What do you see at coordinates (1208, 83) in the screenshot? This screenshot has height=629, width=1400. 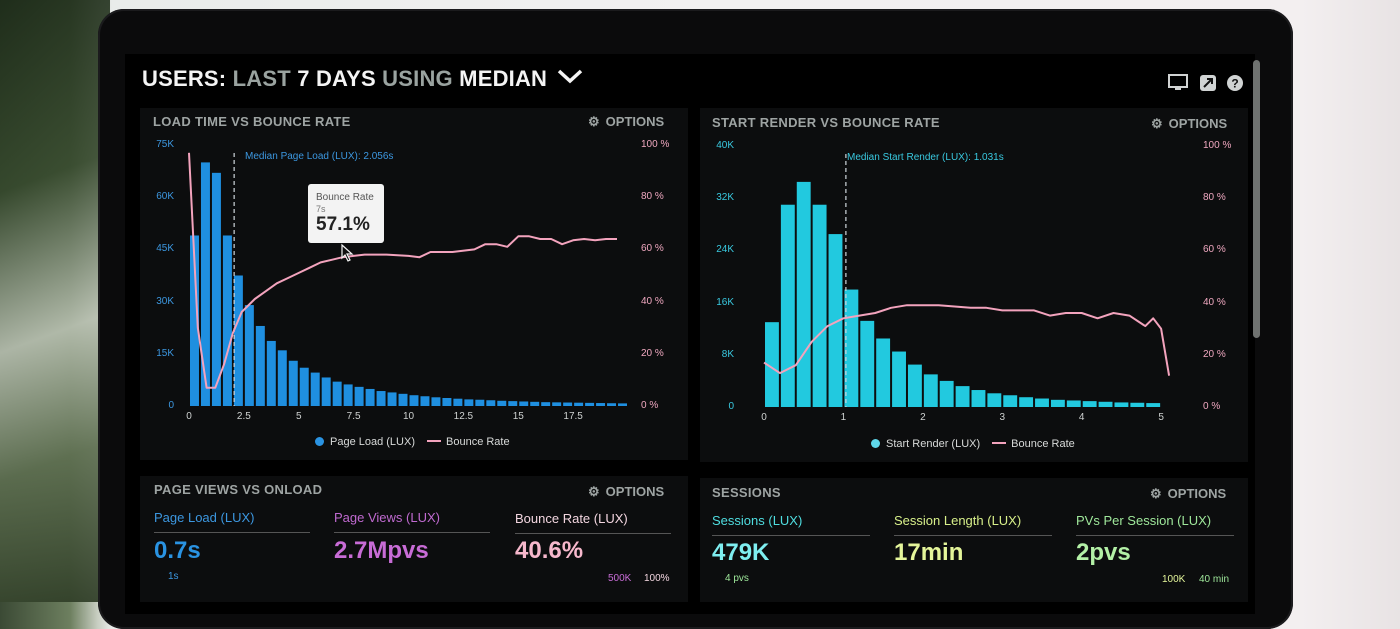 I see `share-icon` at bounding box center [1208, 83].